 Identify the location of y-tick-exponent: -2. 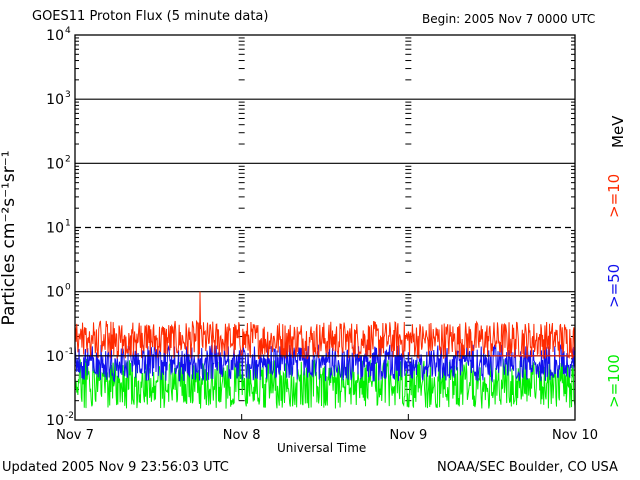
(69, 416).